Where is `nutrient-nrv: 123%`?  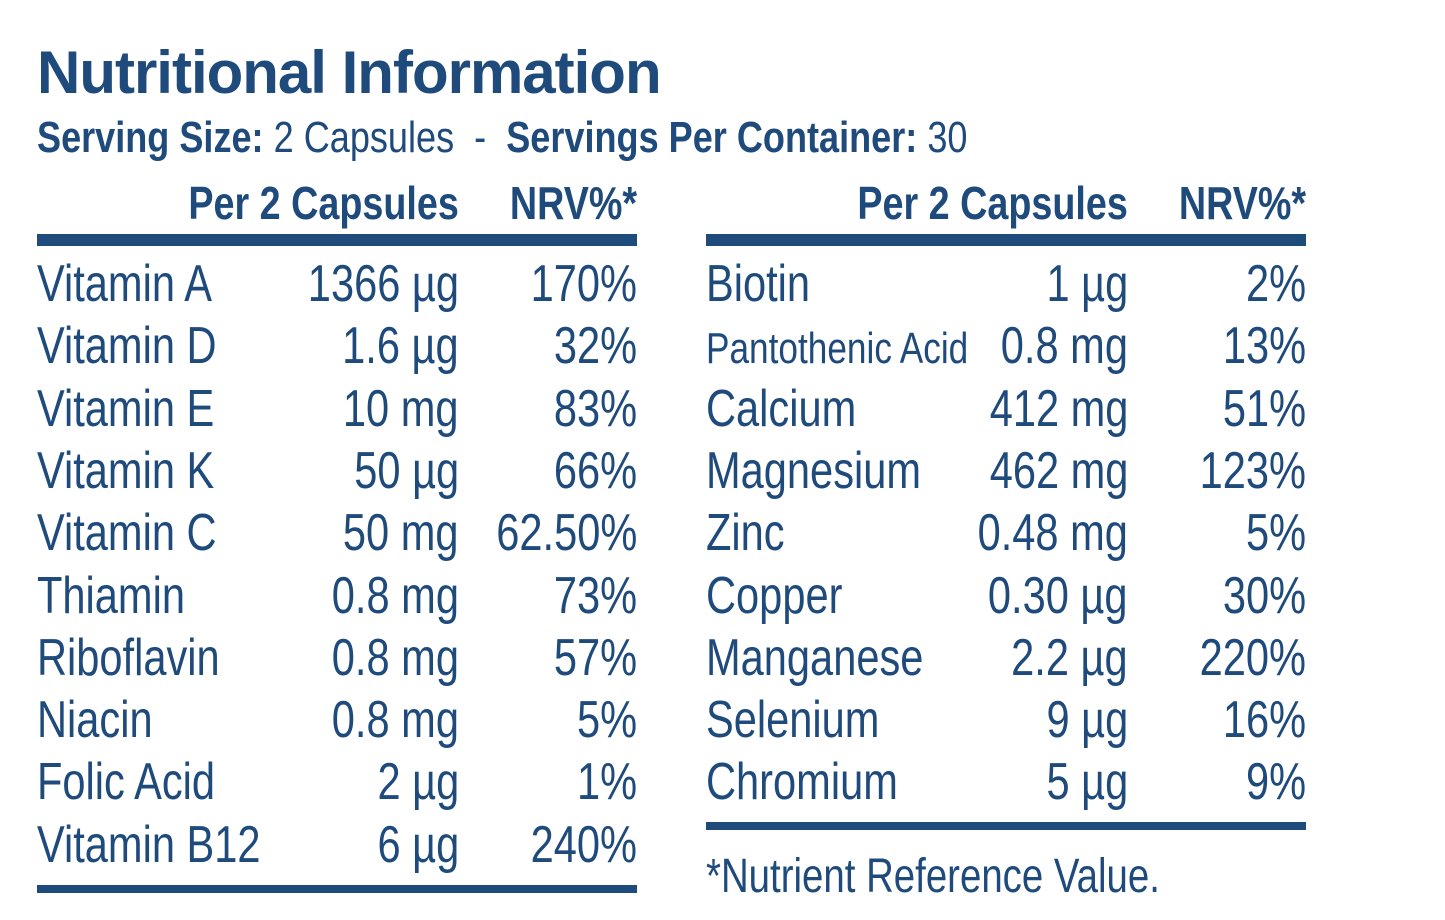 nutrient-nrv: 123% is located at coordinates (1252, 471).